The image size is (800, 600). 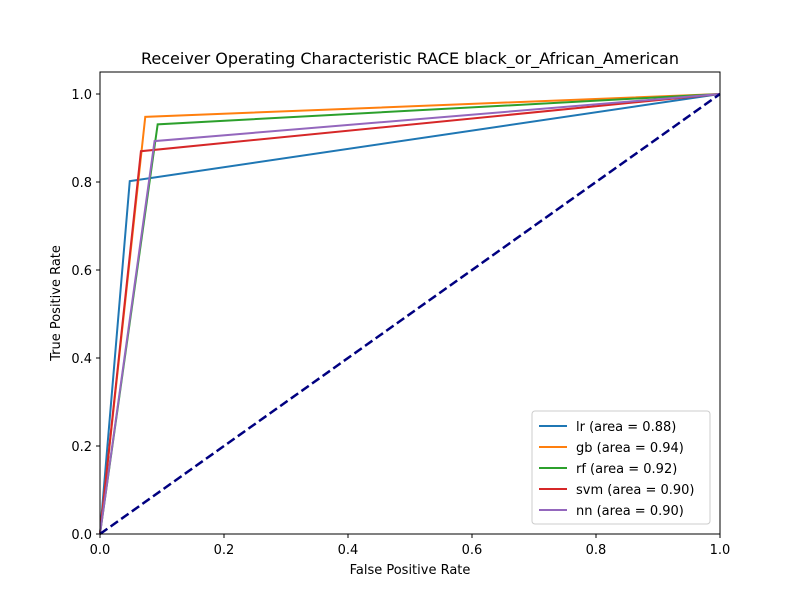 I want to click on y-tick-label: 0.6, so click(x=81, y=271).